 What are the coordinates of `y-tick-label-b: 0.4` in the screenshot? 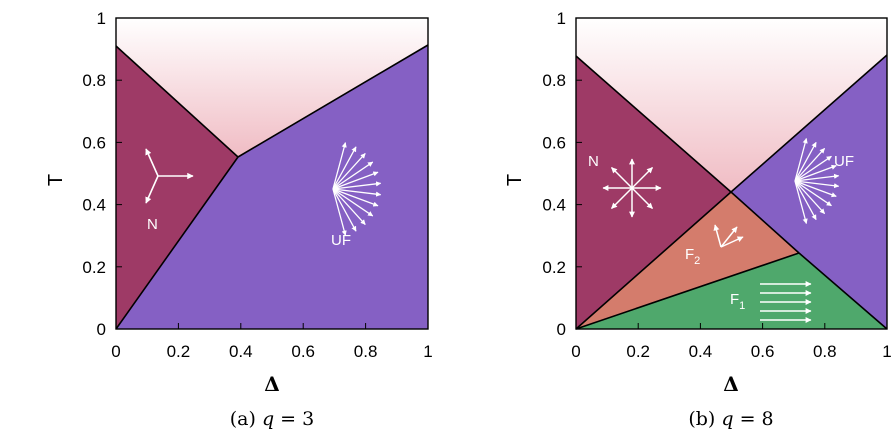 It's located at (554, 205).